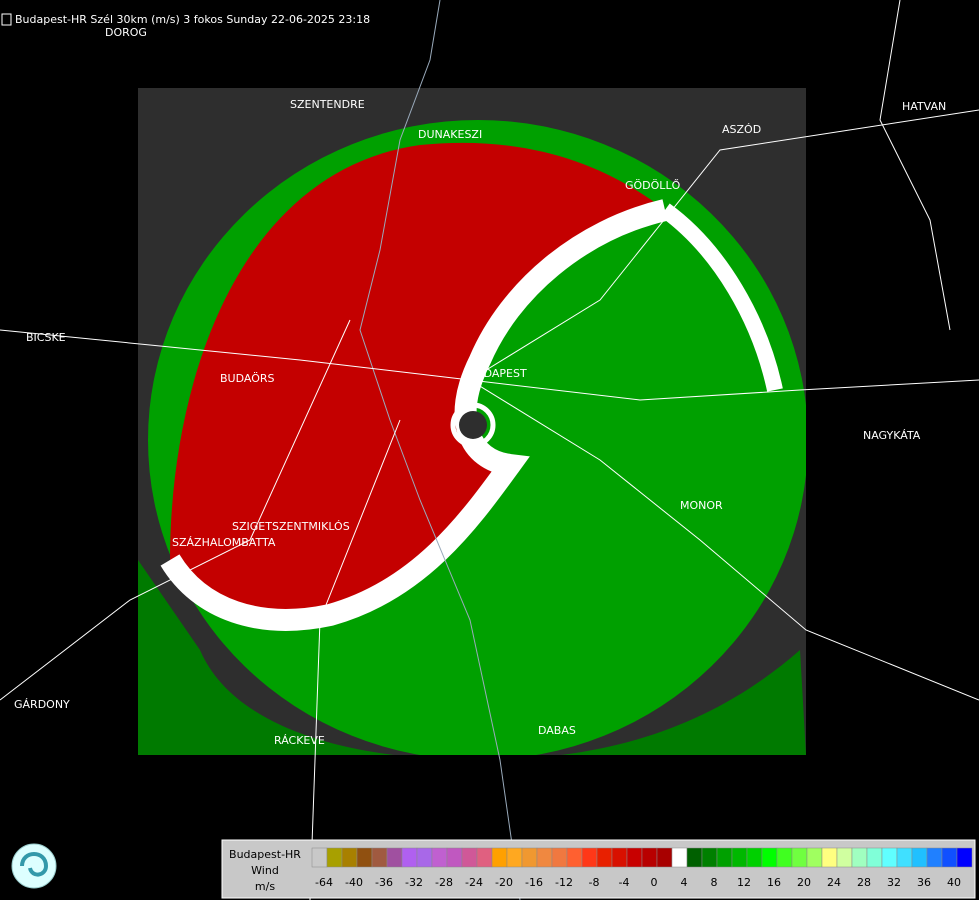  I want to click on legend-label: 16, so click(774, 882).